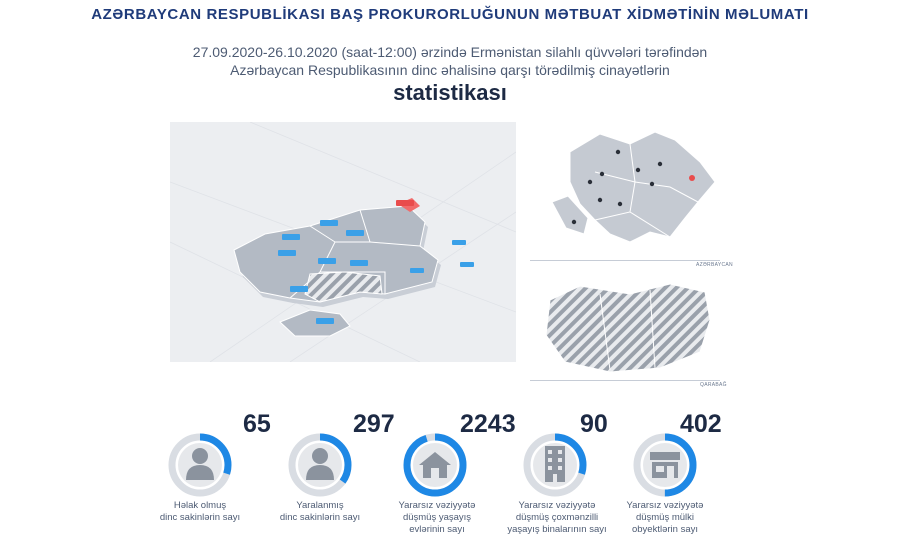 Image resolution: width=900 pixels, height=540 pixels. I want to click on stat-wounded: 297 Yaralanmış dinc sakinlərin sayı, so click(357, 475).